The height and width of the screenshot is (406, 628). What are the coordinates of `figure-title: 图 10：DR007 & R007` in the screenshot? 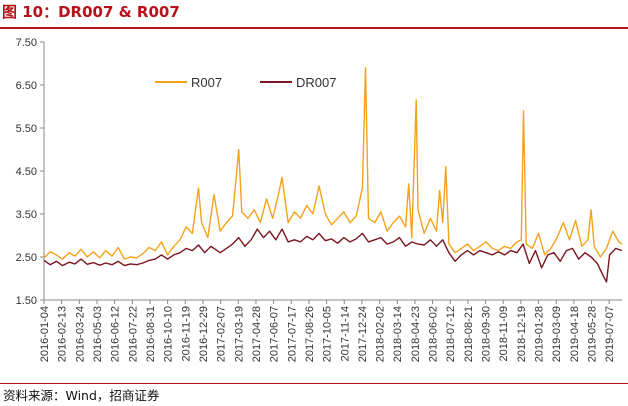 It's located at (91, 12).